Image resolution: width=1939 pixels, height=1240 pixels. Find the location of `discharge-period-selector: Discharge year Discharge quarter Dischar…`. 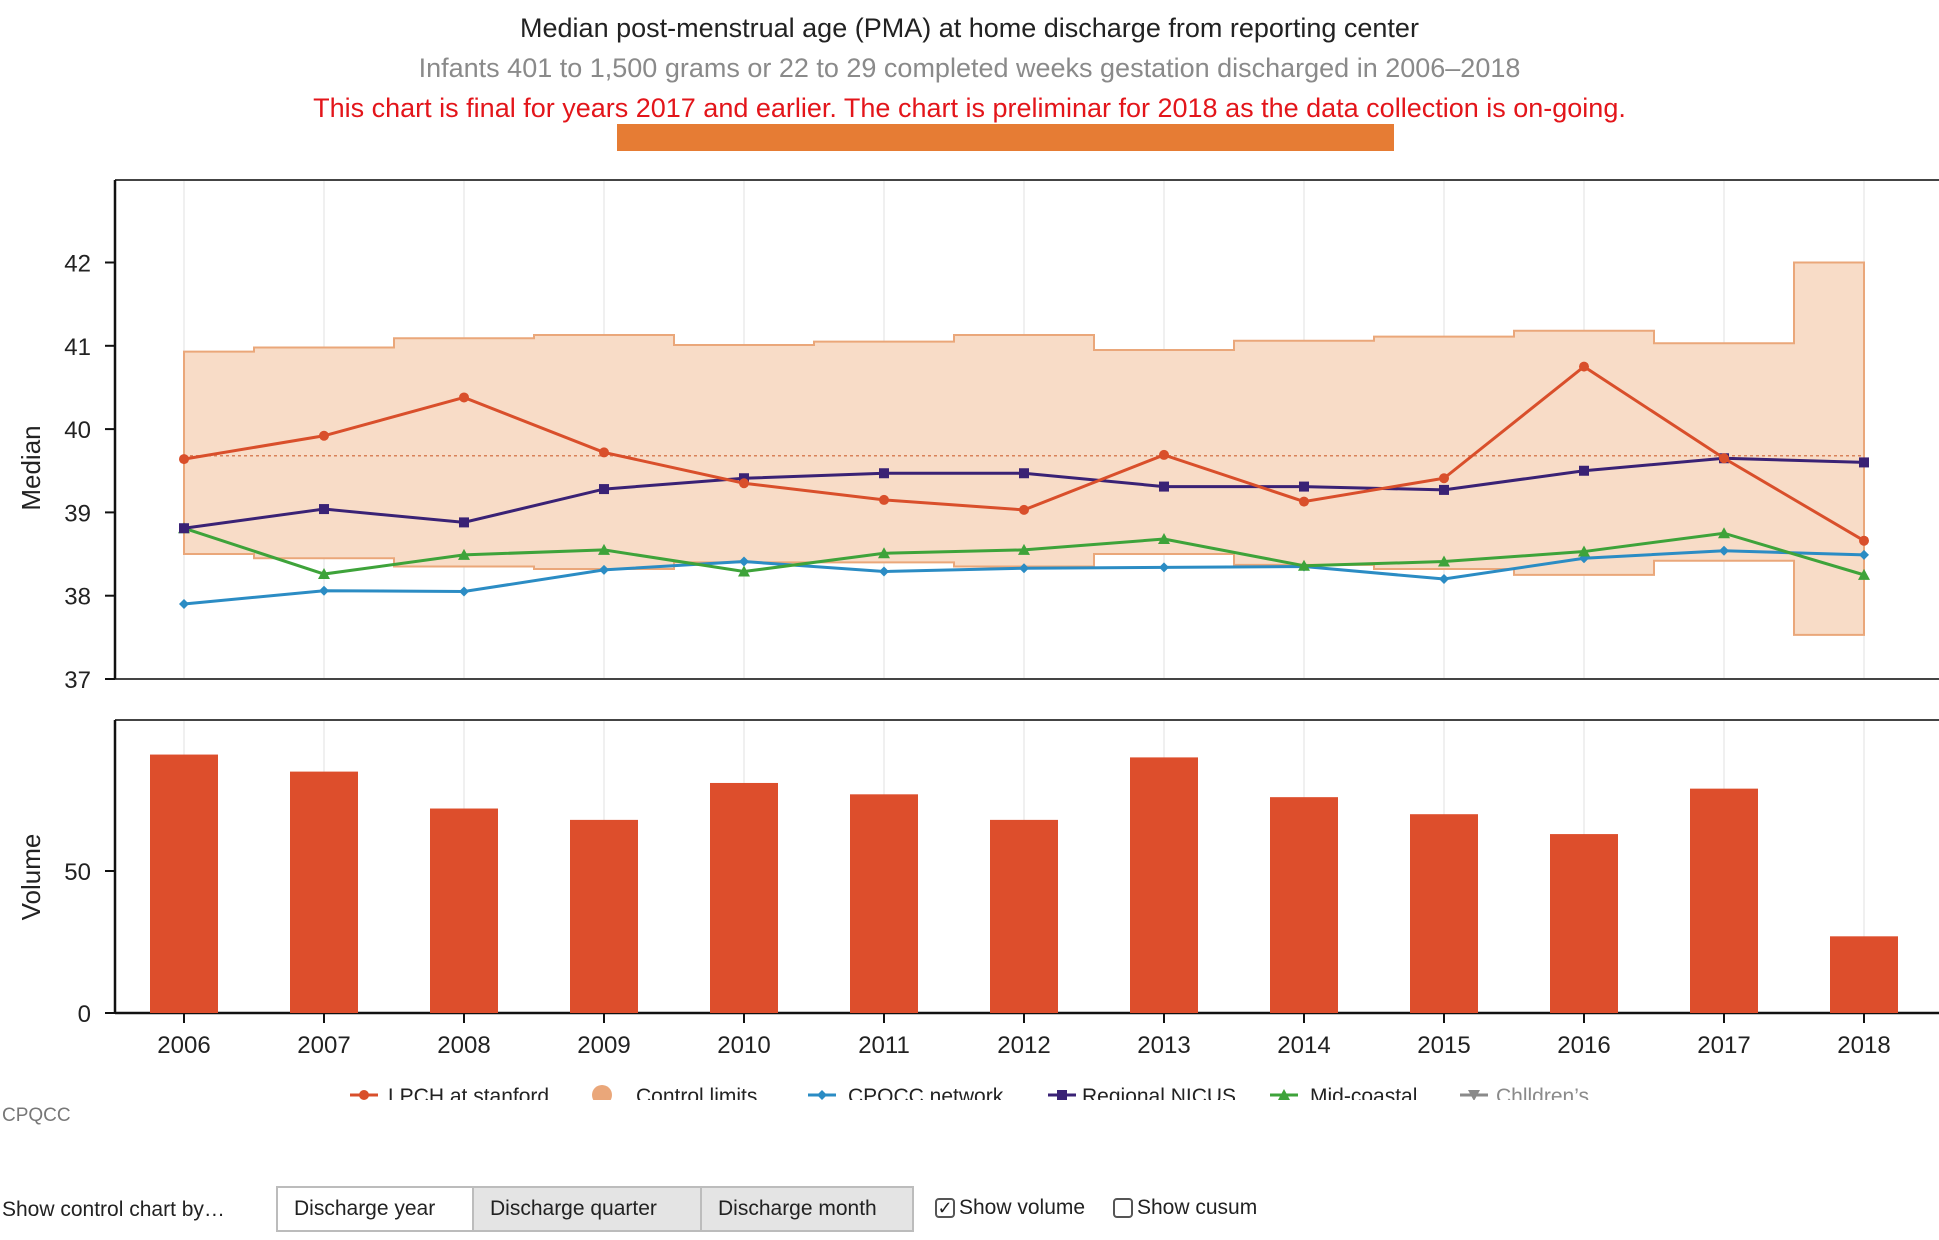

discharge-period-selector: Discharge year Discharge quarter Dischar… is located at coordinates (595, 1209).